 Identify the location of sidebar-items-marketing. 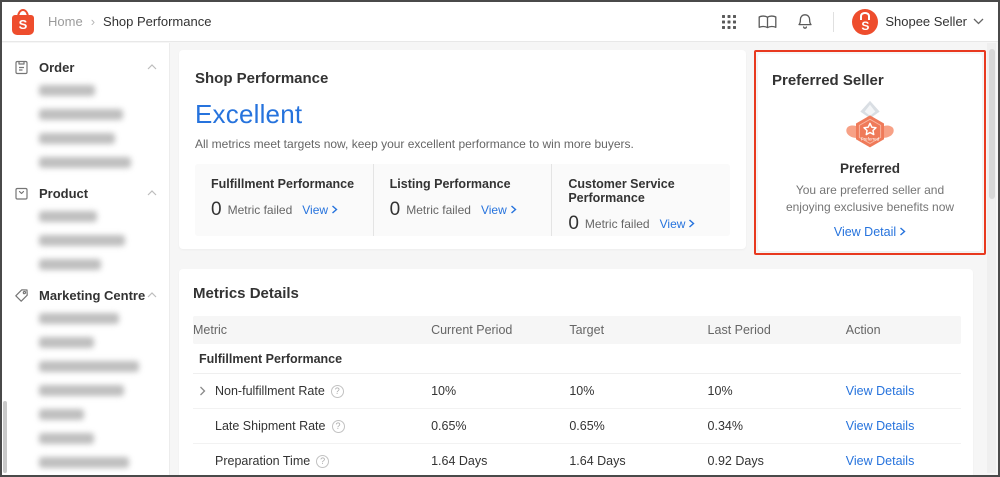
(85, 387).